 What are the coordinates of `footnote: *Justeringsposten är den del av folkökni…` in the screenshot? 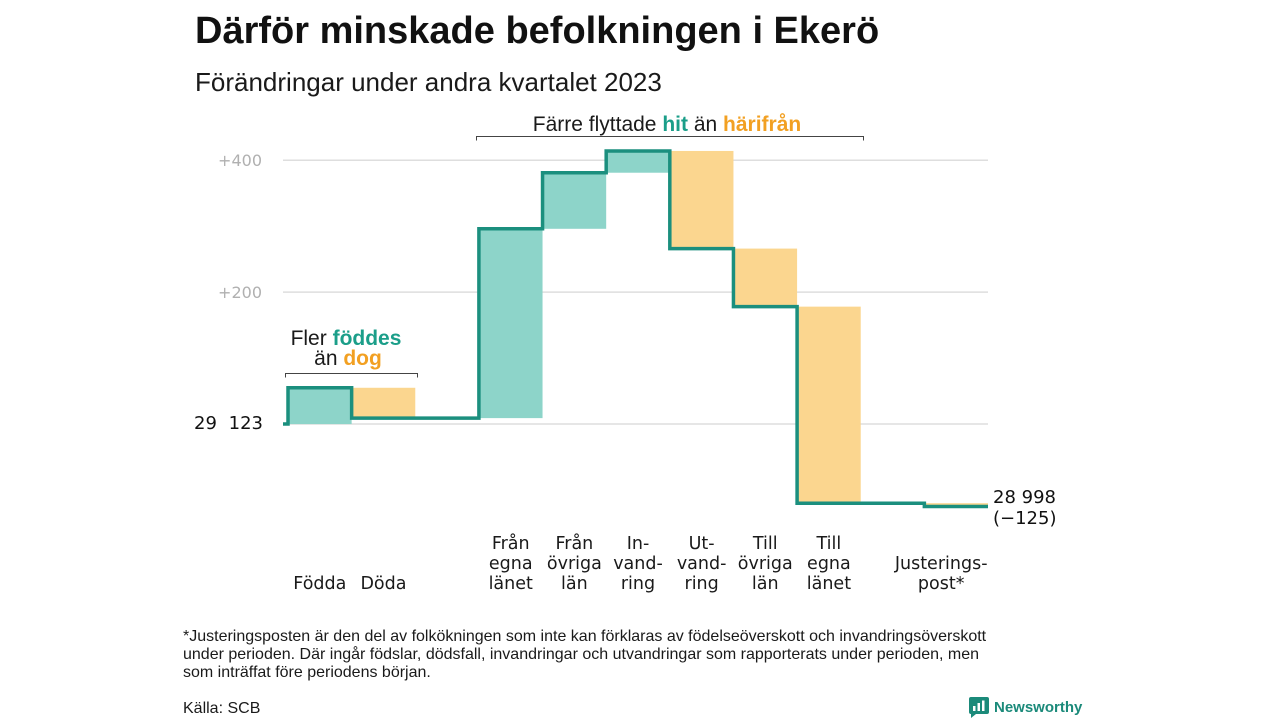 It's located at (584, 655).